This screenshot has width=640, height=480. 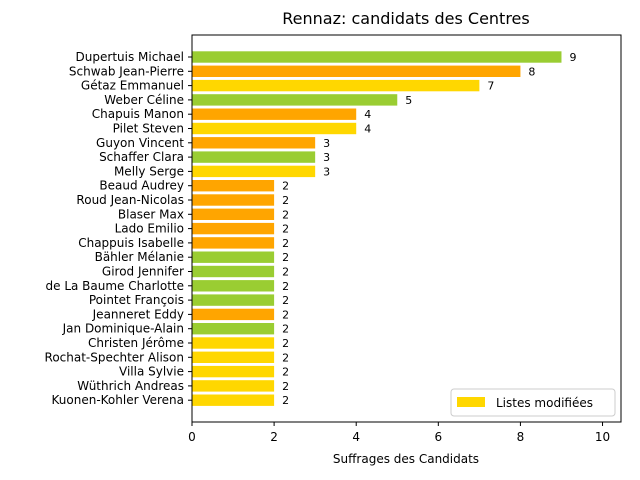 What do you see at coordinates (140, 143) in the screenshot?
I see `y-tick-label: Guyon Vincent` at bounding box center [140, 143].